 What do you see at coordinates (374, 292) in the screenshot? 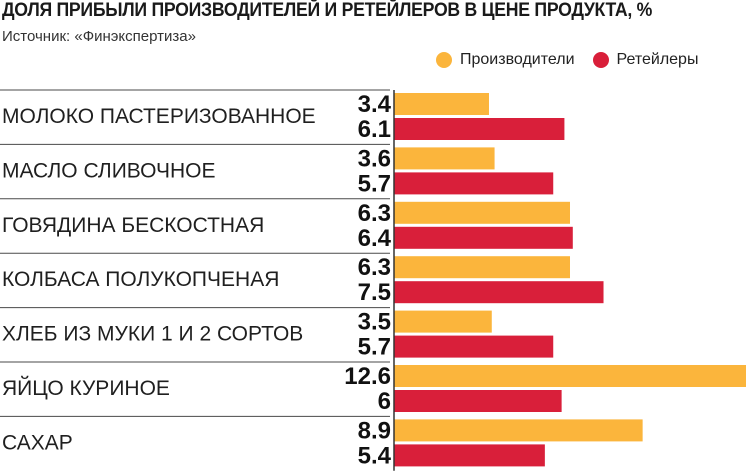
I see `value-label-retailers: 7.5` at bounding box center [374, 292].